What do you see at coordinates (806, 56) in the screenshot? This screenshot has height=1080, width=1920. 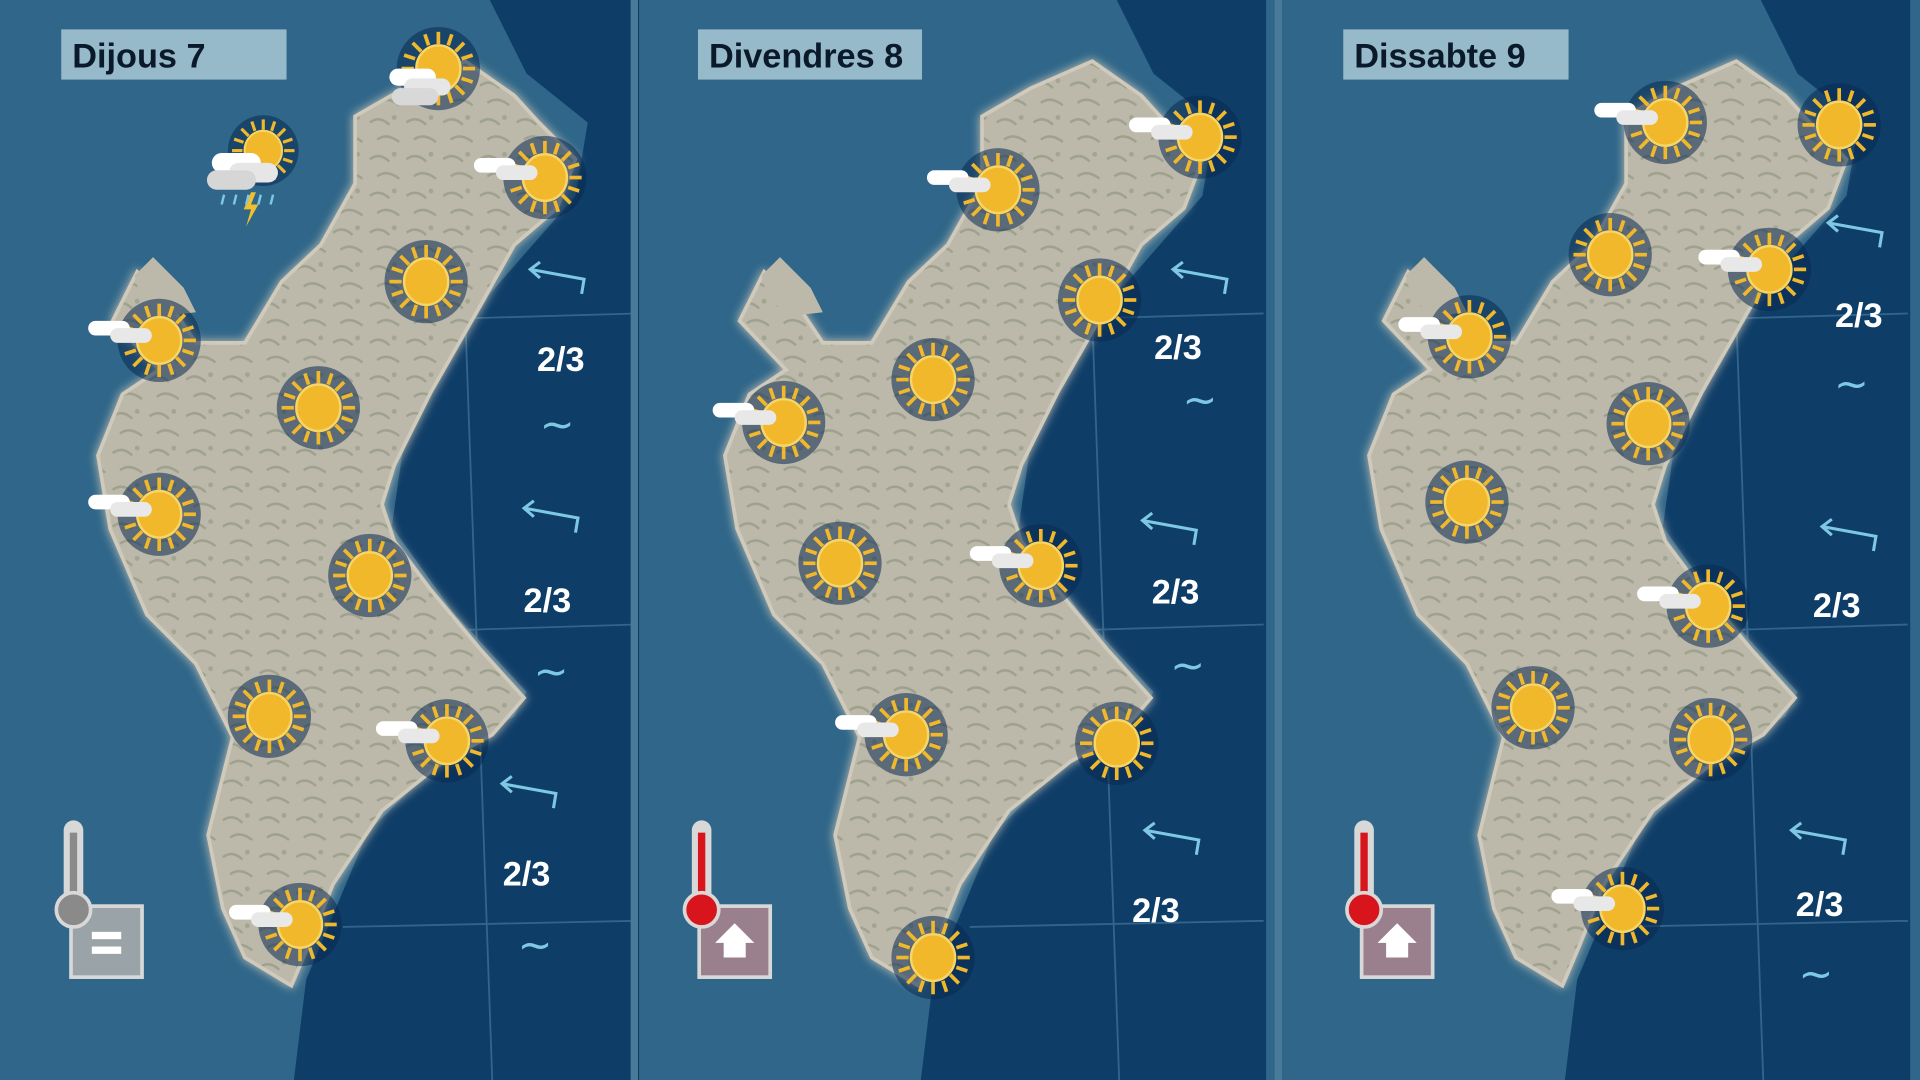 I see `day-title-text: Divendres 8` at bounding box center [806, 56].